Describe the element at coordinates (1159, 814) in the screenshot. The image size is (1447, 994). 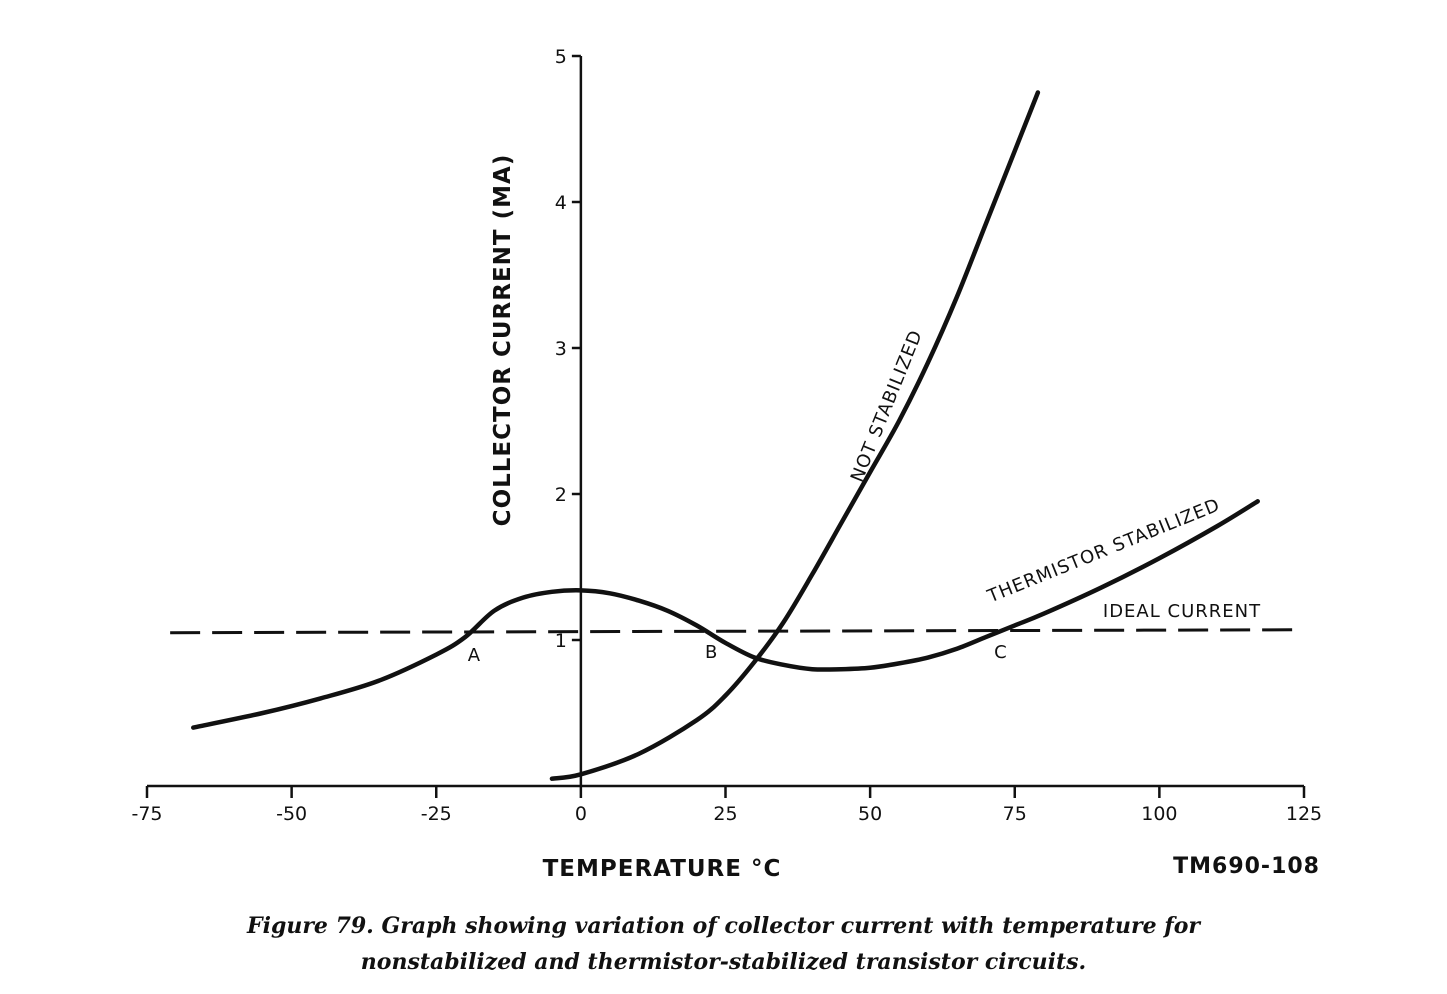
I see `x-tick-label: 100` at that location.